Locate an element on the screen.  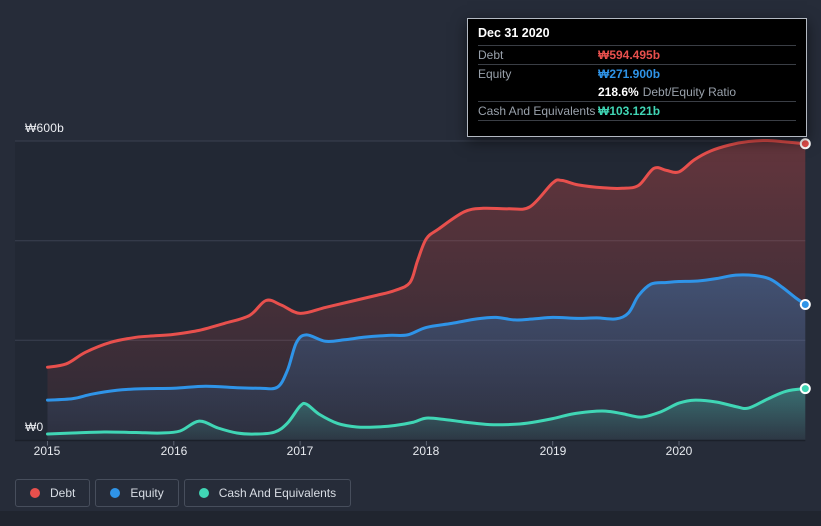
legend-item-cash: Cash And Equivalents is located at coordinates (267, 493).